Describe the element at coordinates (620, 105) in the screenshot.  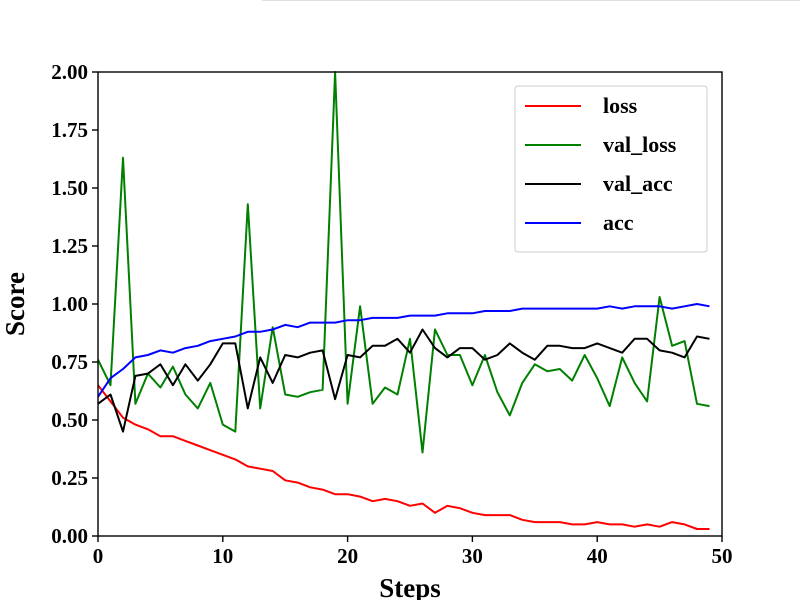
I see `legend-label-loss: loss` at that location.